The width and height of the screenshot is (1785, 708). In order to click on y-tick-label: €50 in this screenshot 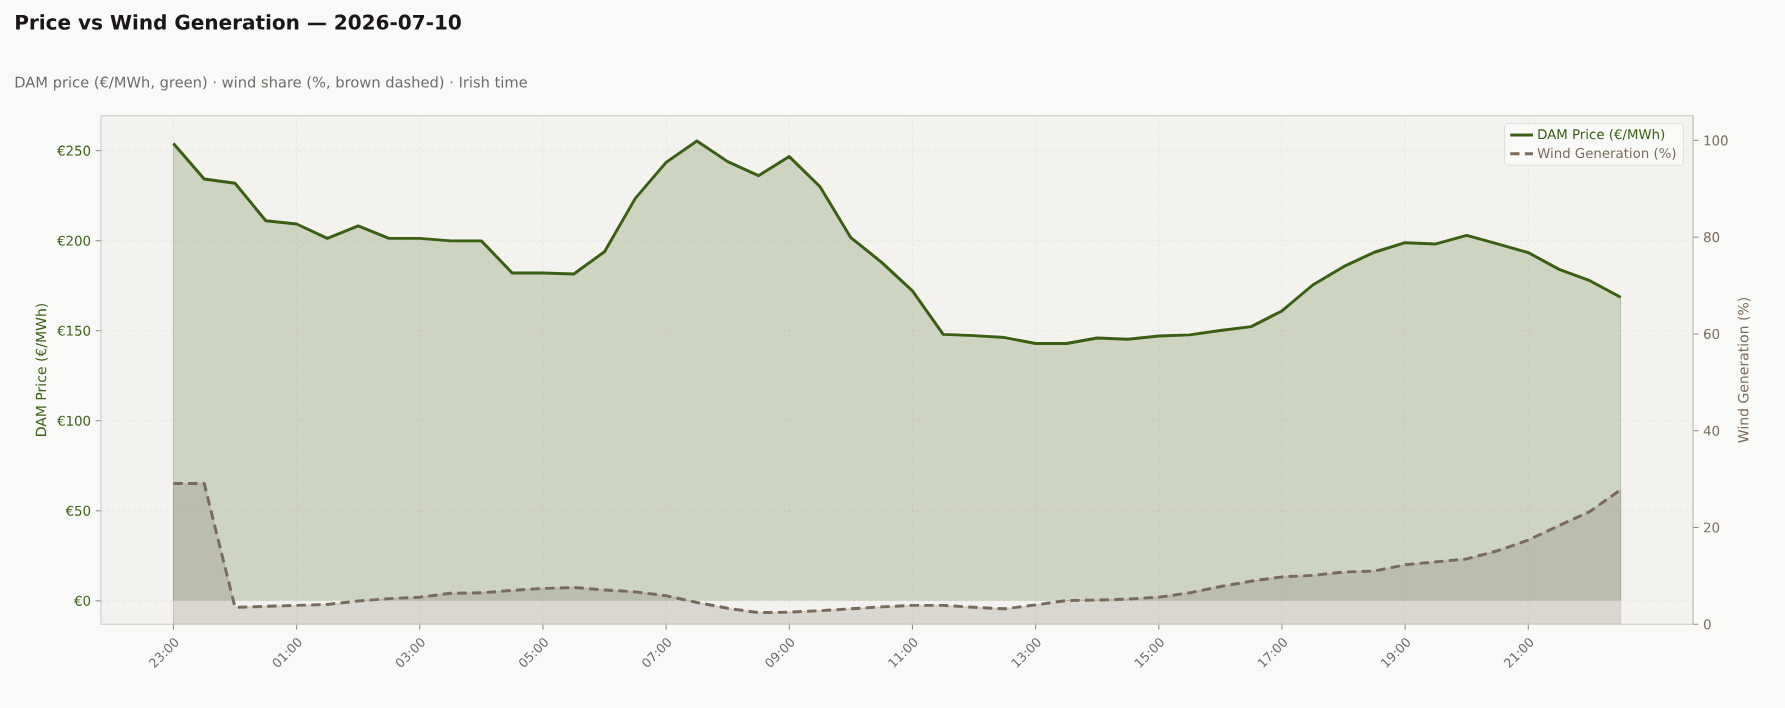, I will do `click(78, 510)`.